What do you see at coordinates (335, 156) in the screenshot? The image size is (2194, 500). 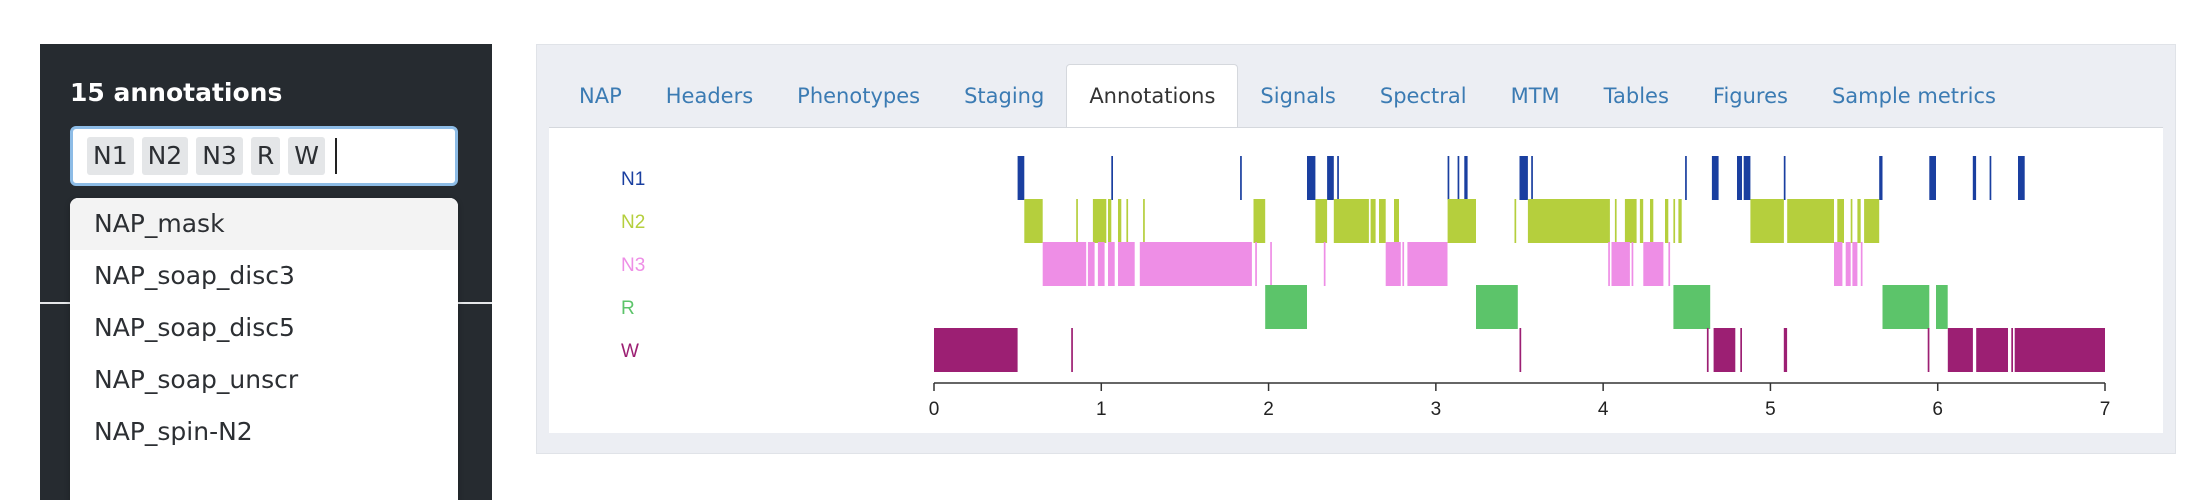 I see `text-caret` at bounding box center [335, 156].